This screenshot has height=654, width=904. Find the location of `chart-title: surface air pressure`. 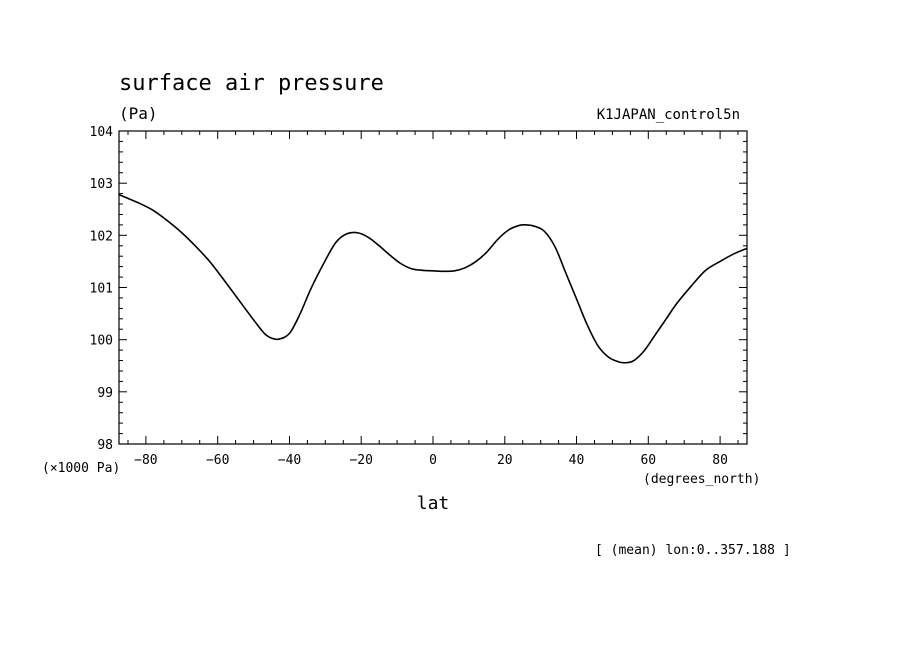

chart-title: surface air pressure is located at coordinates (251, 83).